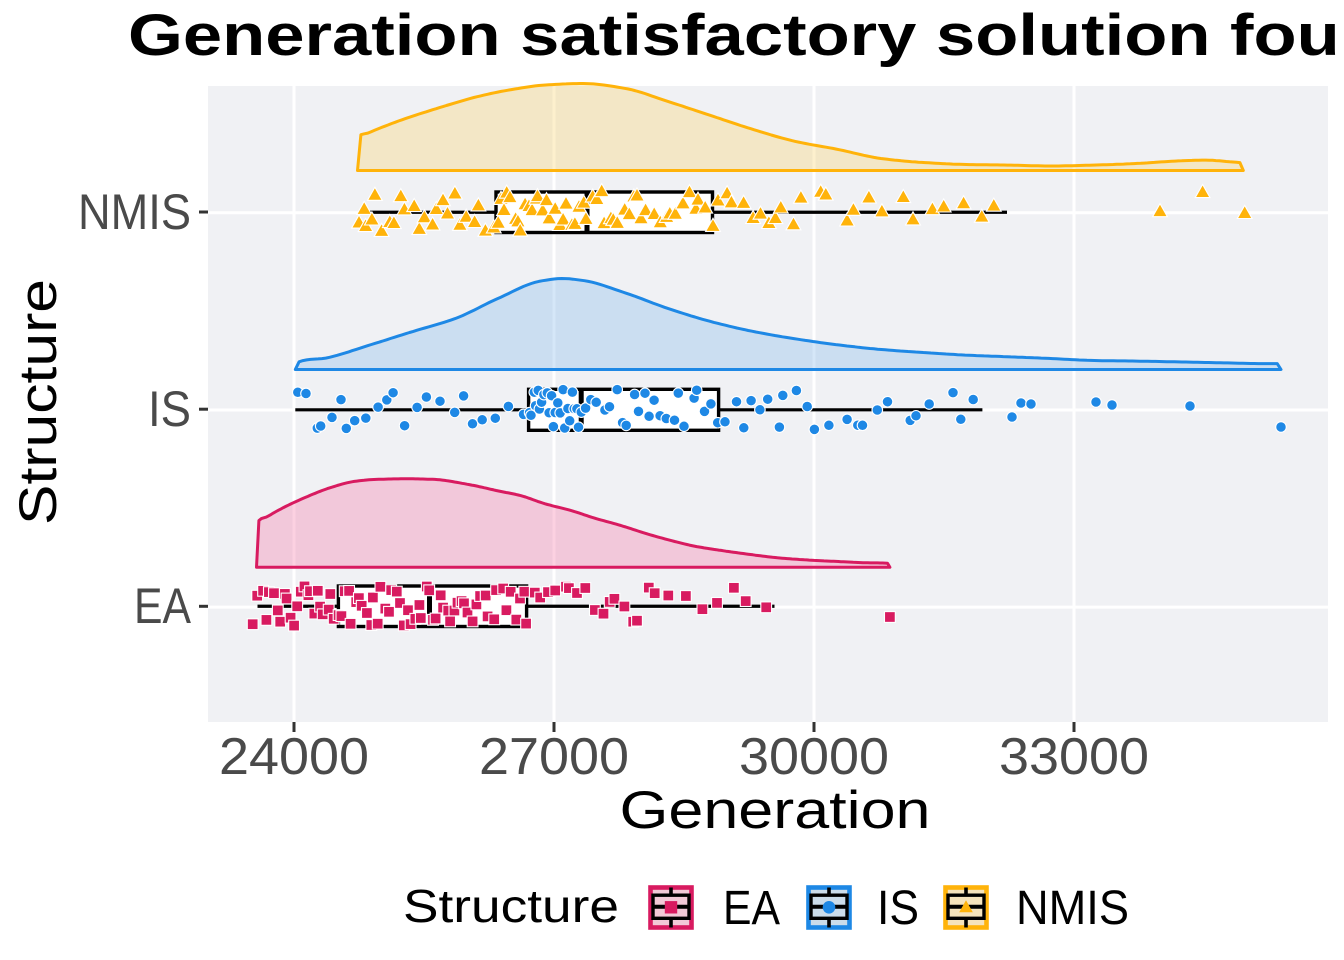 This screenshot has width=1344, height=960. Describe the element at coordinates (554, 756) in the screenshot. I see `svg-text: 27000` at that location.